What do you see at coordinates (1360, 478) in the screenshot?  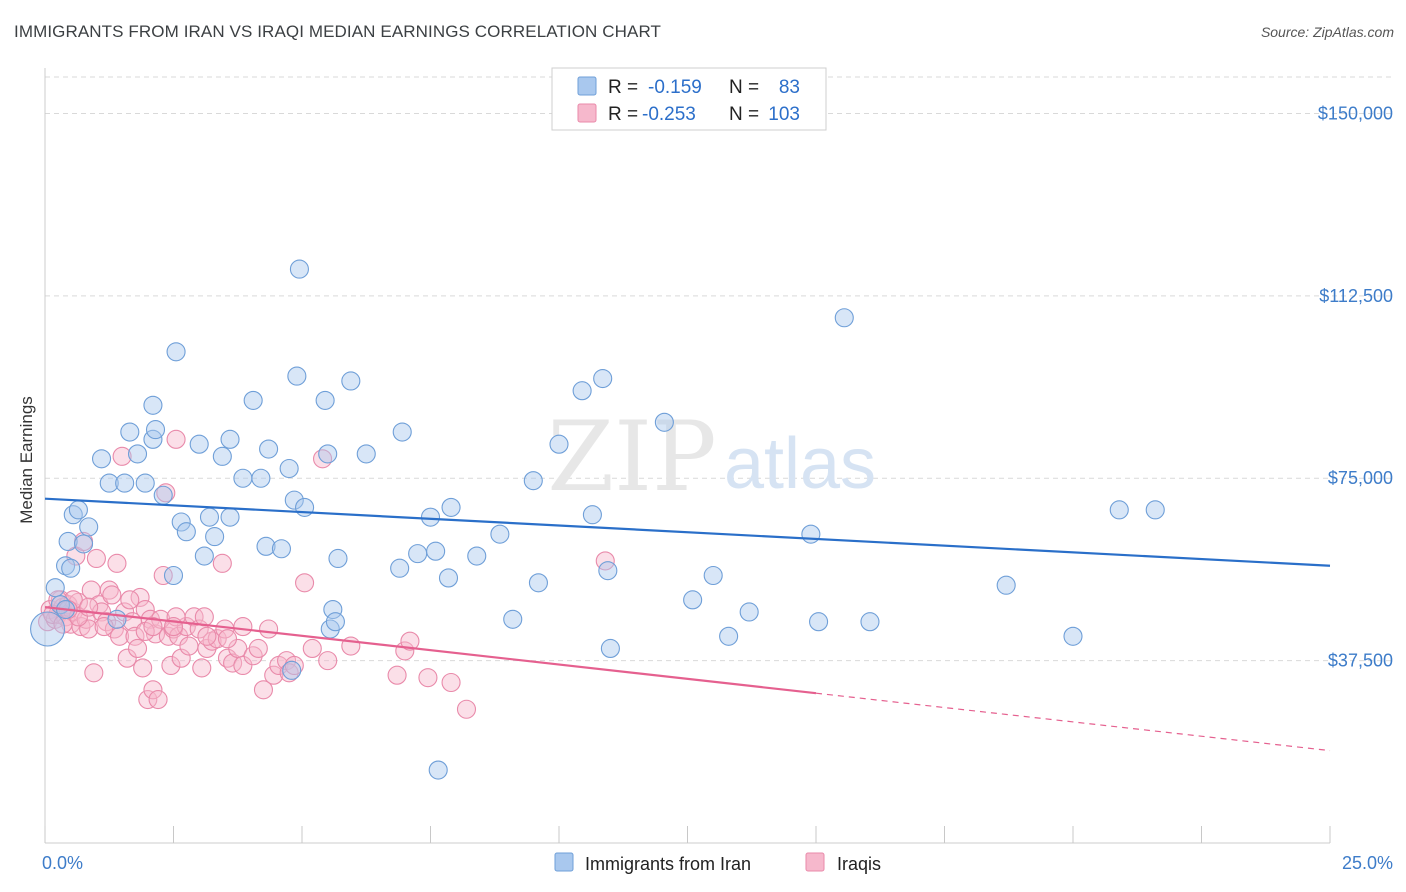 I see `y-tick-label: $75,000` at bounding box center [1360, 478].